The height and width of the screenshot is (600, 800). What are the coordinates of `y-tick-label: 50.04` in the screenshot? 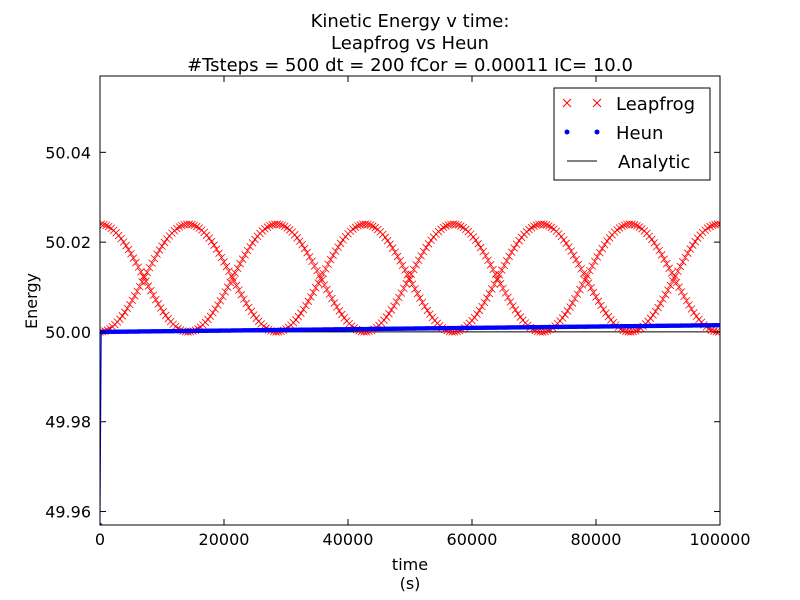 It's located at (68, 152).